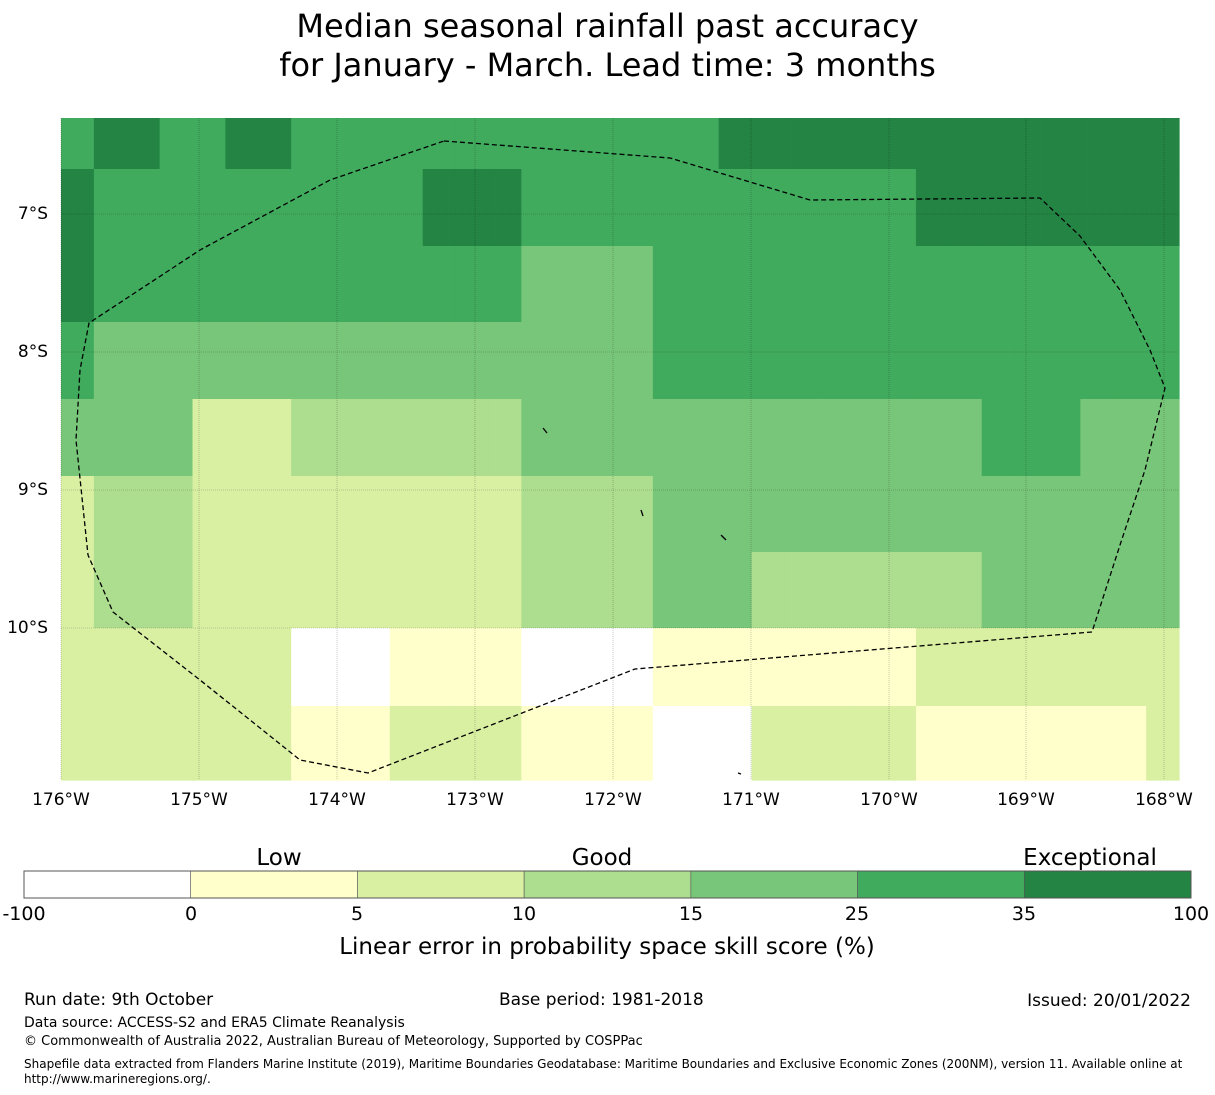 Image resolution: width=1215 pixels, height=1095 pixels. What do you see at coordinates (1164, 800) in the screenshot?
I see `lon-label: 168°W` at bounding box center [1164, 800].